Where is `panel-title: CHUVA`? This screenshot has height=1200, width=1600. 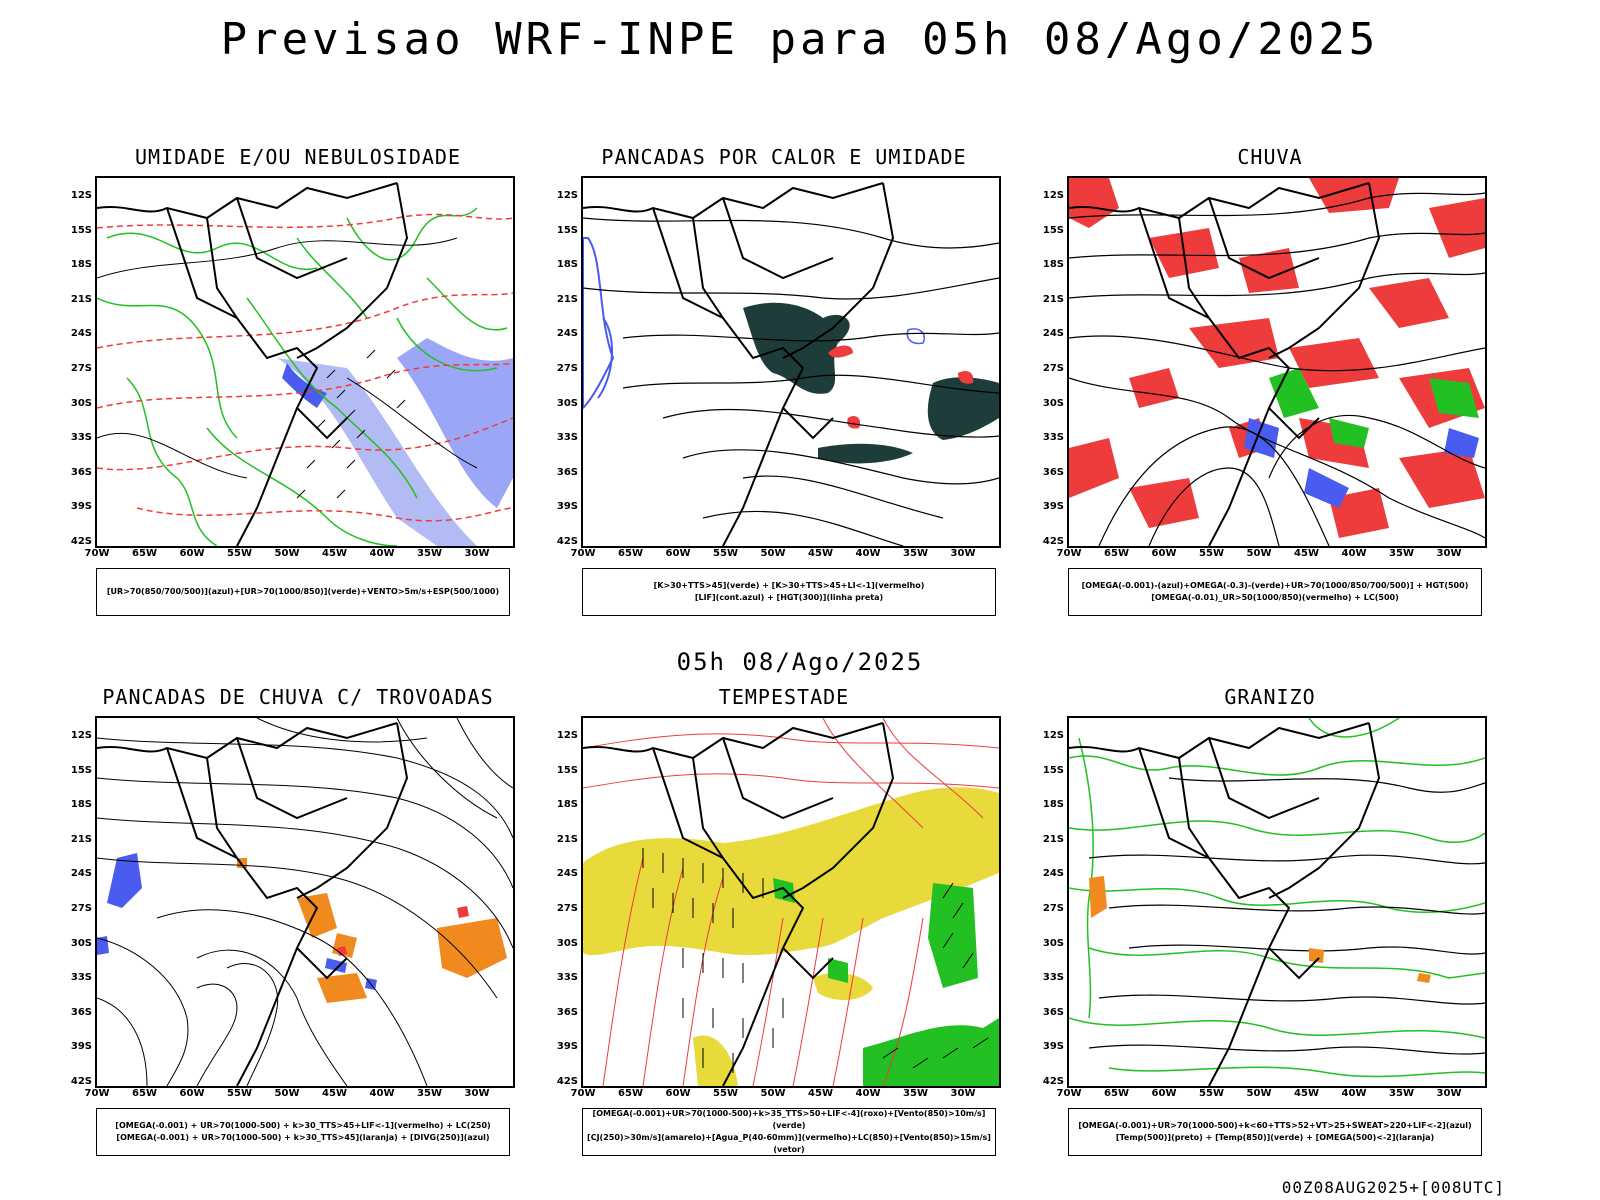 panel-title: CHUVA is located at coordinates (1270, 157).